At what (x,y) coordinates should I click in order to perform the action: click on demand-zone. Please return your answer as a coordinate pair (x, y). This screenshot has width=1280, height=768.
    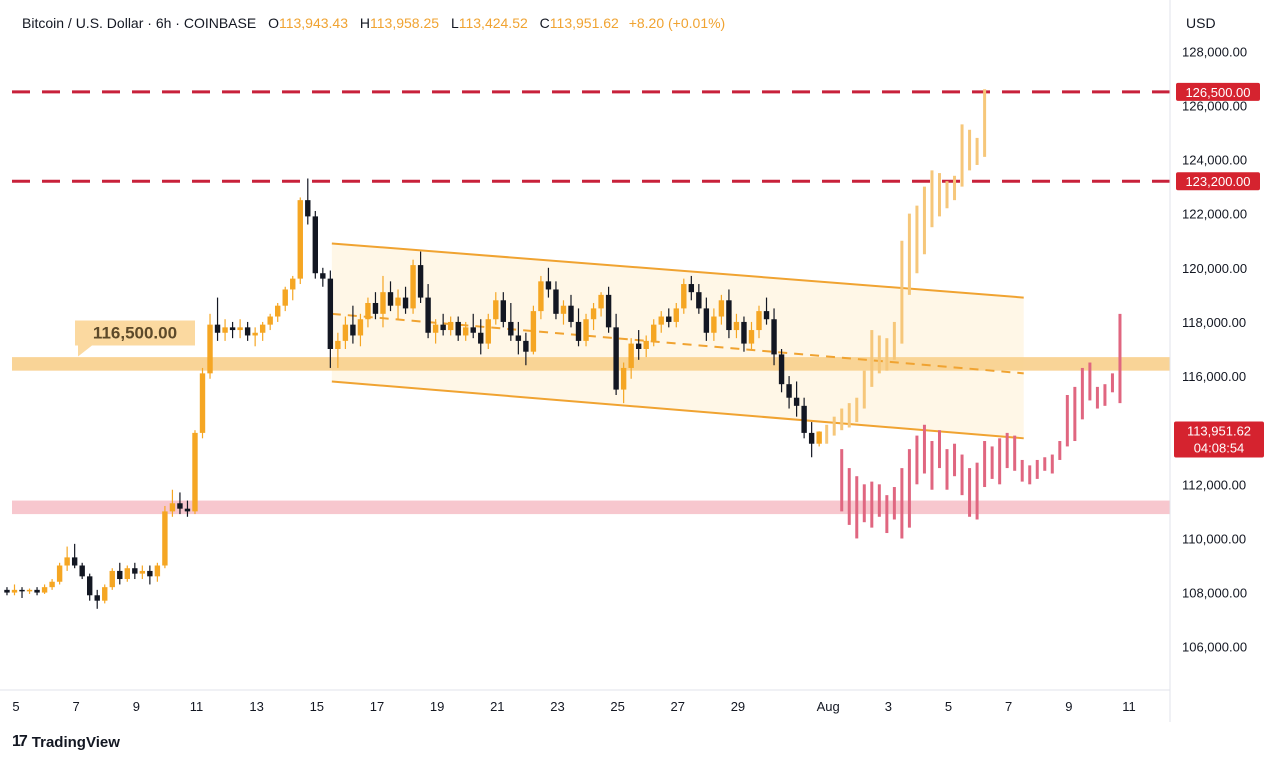
    Looking at the image, I should click on (591, 507).